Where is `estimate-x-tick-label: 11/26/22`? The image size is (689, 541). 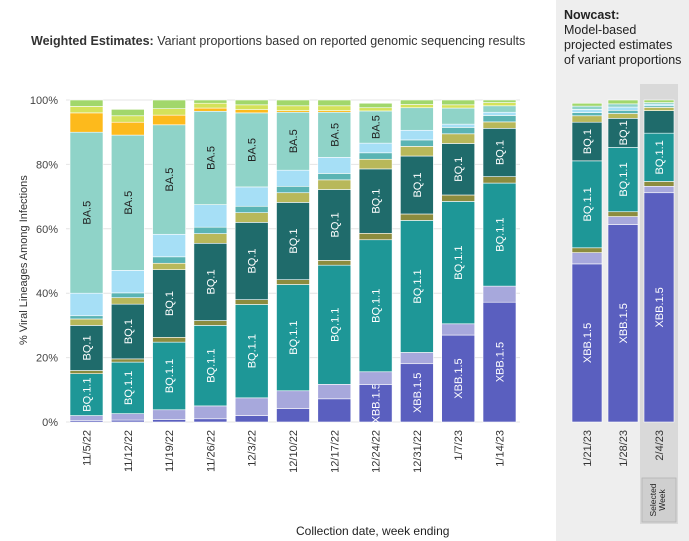 estimate-x-tick-label: 11/26/22 is located at coordinates (211, 451).